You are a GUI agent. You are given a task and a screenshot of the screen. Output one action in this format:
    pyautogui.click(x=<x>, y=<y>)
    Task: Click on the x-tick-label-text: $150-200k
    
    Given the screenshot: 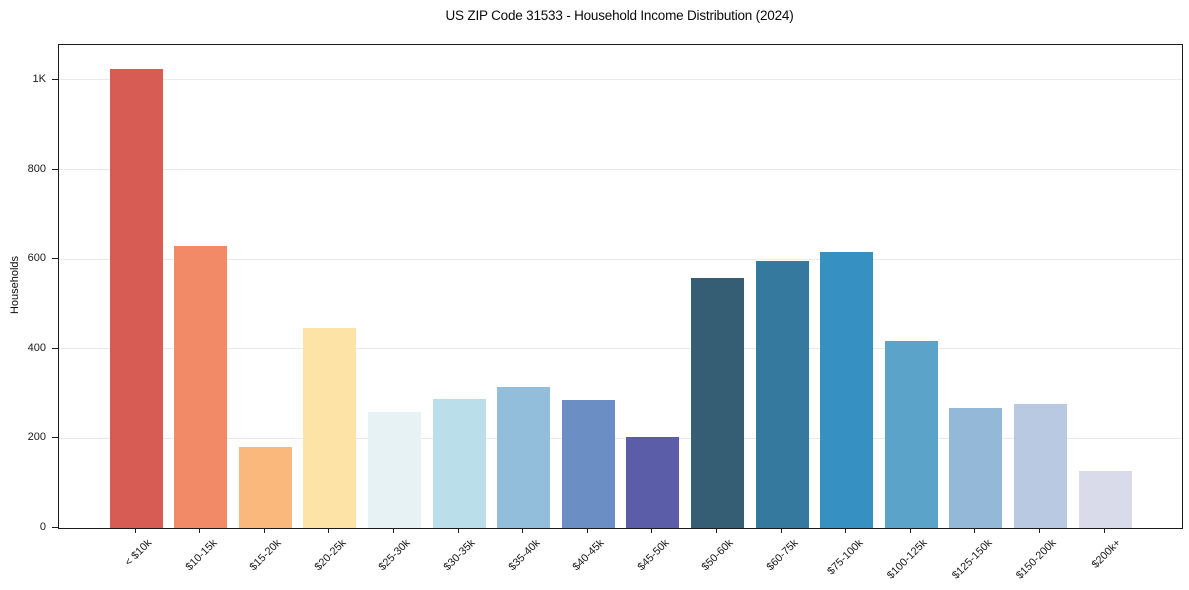 What is the action you would take?
    pyautogui.click(x=1036, y=559)
    